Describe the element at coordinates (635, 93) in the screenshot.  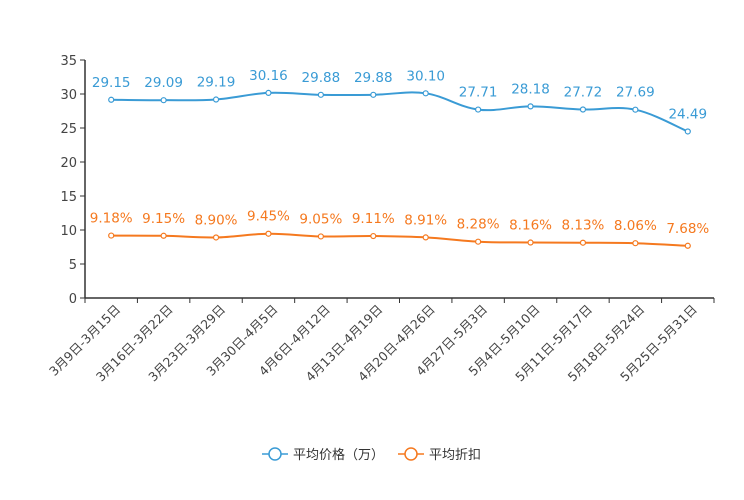
I see `data-label: 27.69` at that location.